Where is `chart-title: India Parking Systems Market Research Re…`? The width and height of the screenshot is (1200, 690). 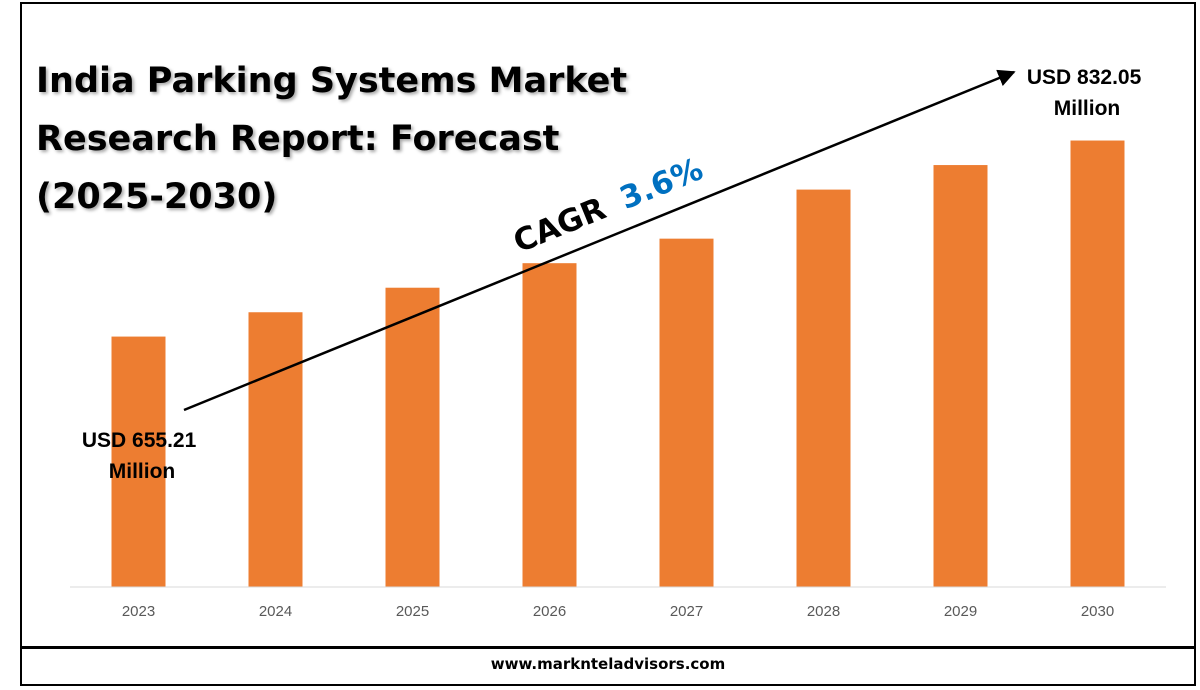
chart-title: India Parking Systems Market Research Re… is located at coordinates (356, 139).